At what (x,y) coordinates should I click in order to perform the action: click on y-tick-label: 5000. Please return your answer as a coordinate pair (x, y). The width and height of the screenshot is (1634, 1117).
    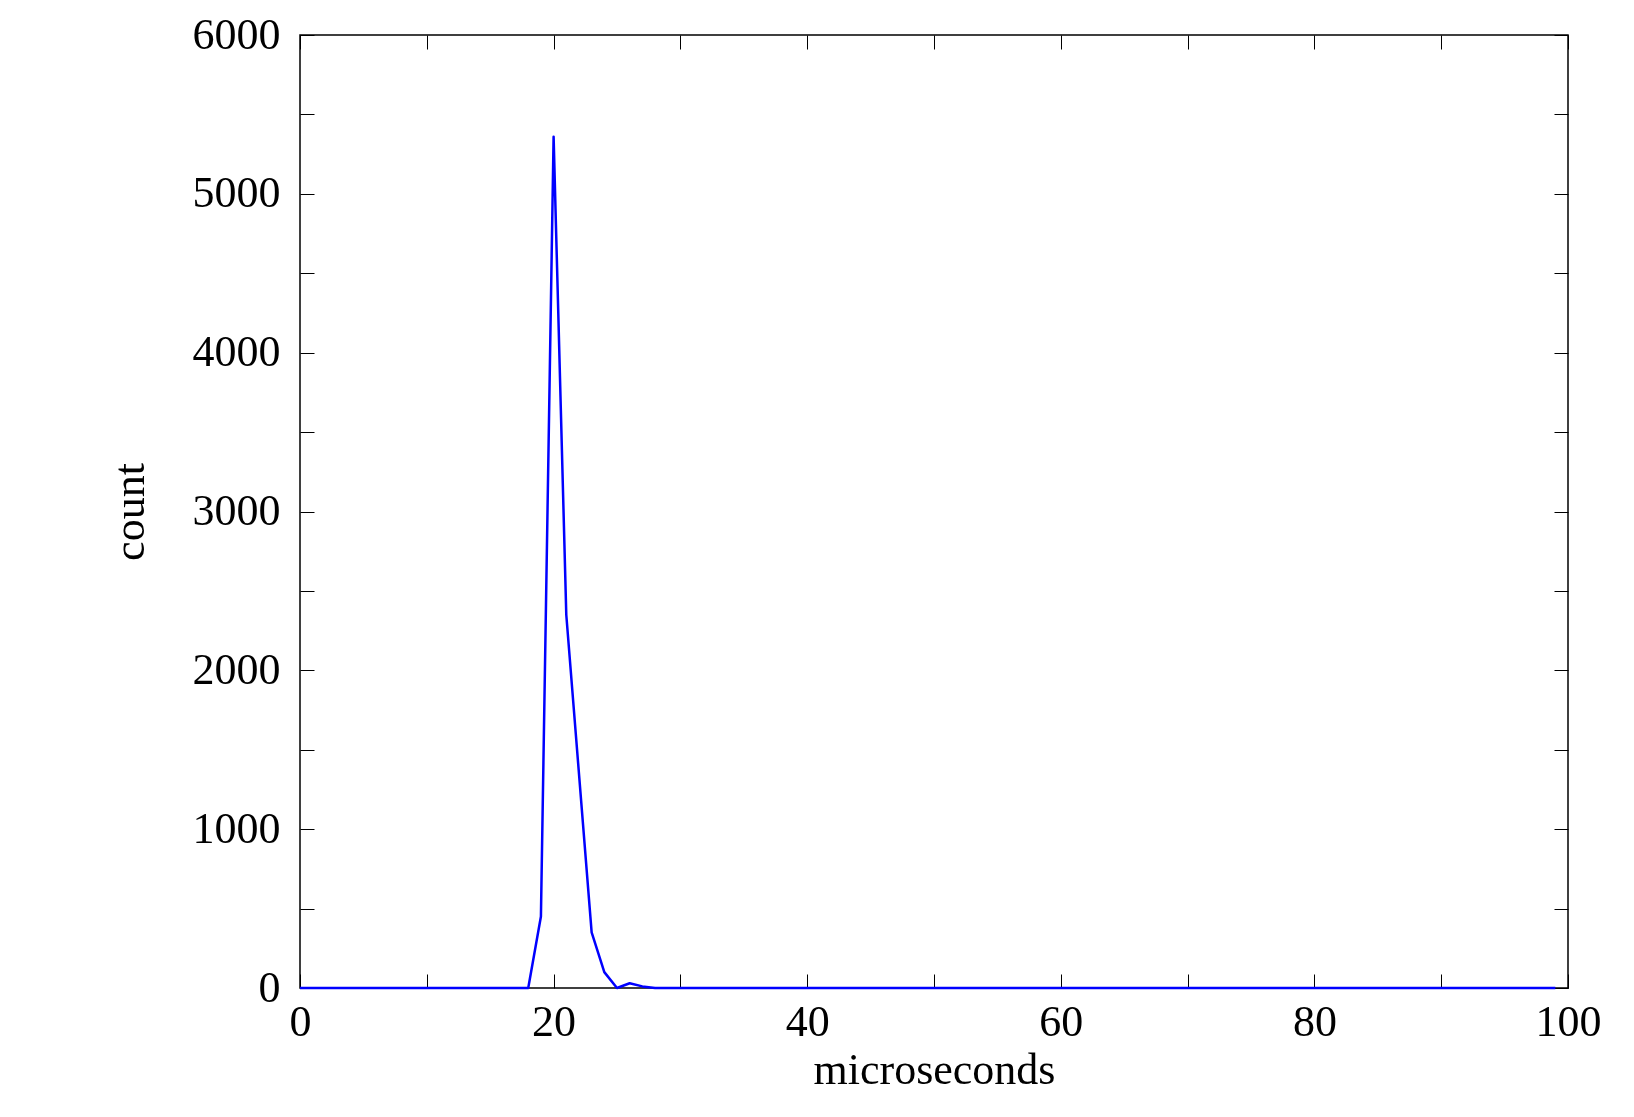
    Looking at the image, I should click on (236, 193).